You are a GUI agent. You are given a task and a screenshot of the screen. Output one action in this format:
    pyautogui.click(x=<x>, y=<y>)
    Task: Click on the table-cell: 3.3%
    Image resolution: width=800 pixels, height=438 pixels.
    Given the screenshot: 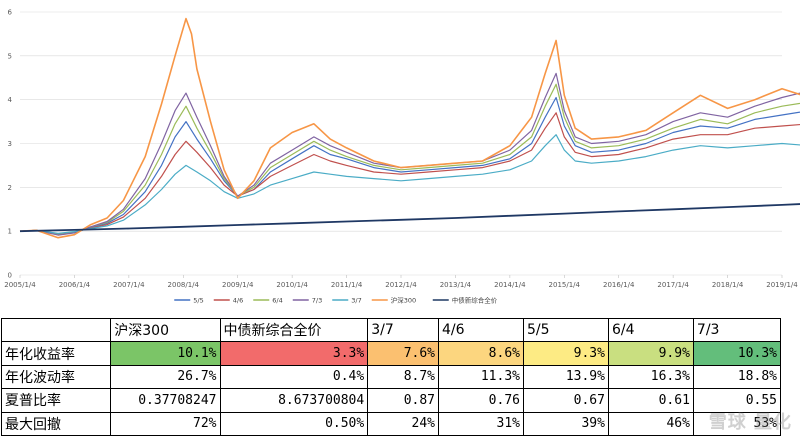 What is the action you would take?
    pyautogui.click(x=294, y=353)
    